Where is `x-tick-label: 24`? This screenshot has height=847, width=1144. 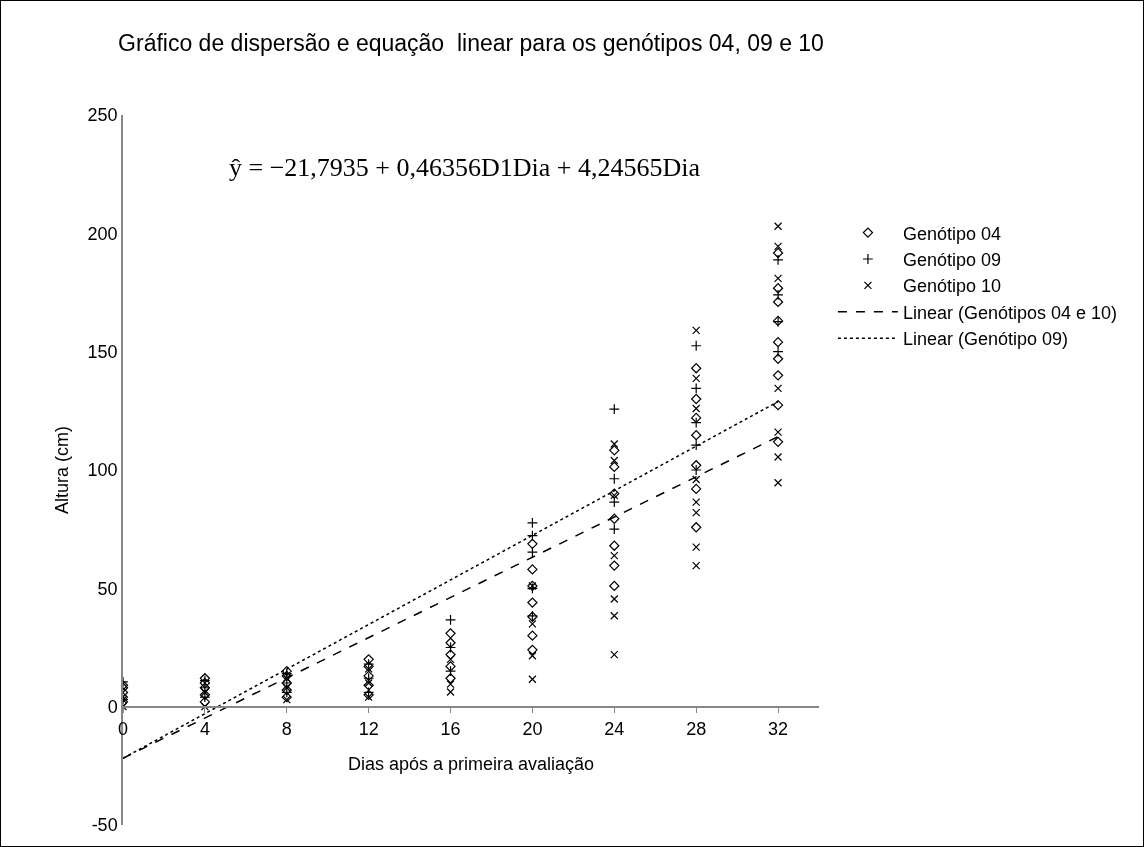
x-tick-label: 24 is located at coordinates (614, 729).